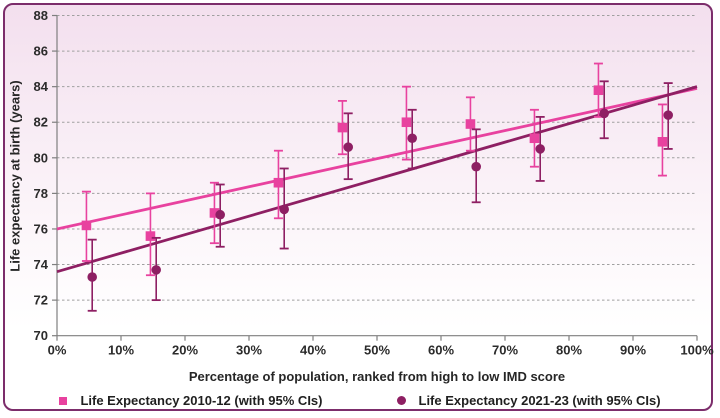 This screenshot has width=720, height=418. Describe the element at coordinates (41, 122) in the screenshot. I see `y-tick-label: 82` at that location.